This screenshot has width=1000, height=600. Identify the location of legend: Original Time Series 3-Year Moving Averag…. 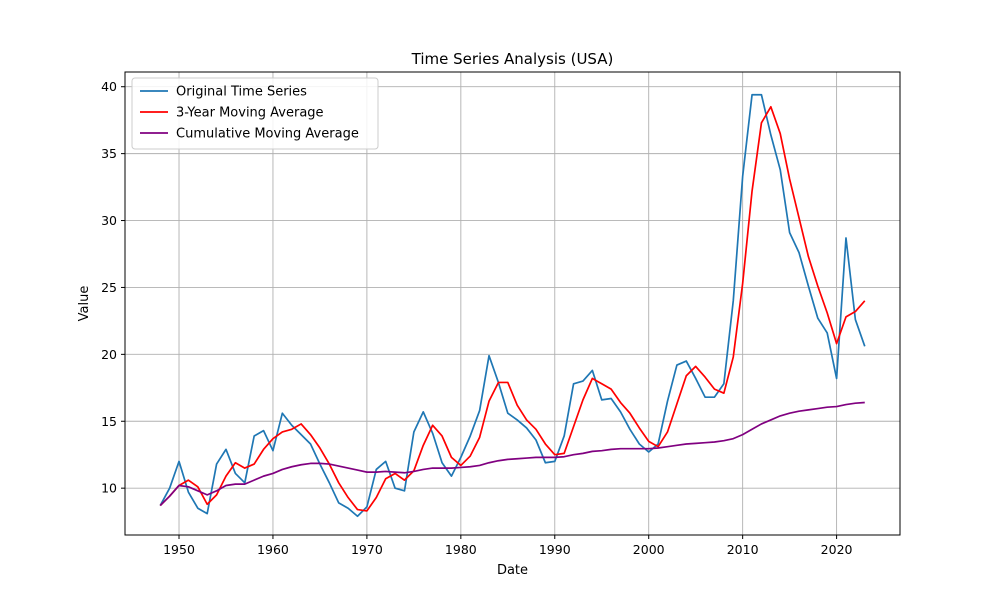
(255, 113).